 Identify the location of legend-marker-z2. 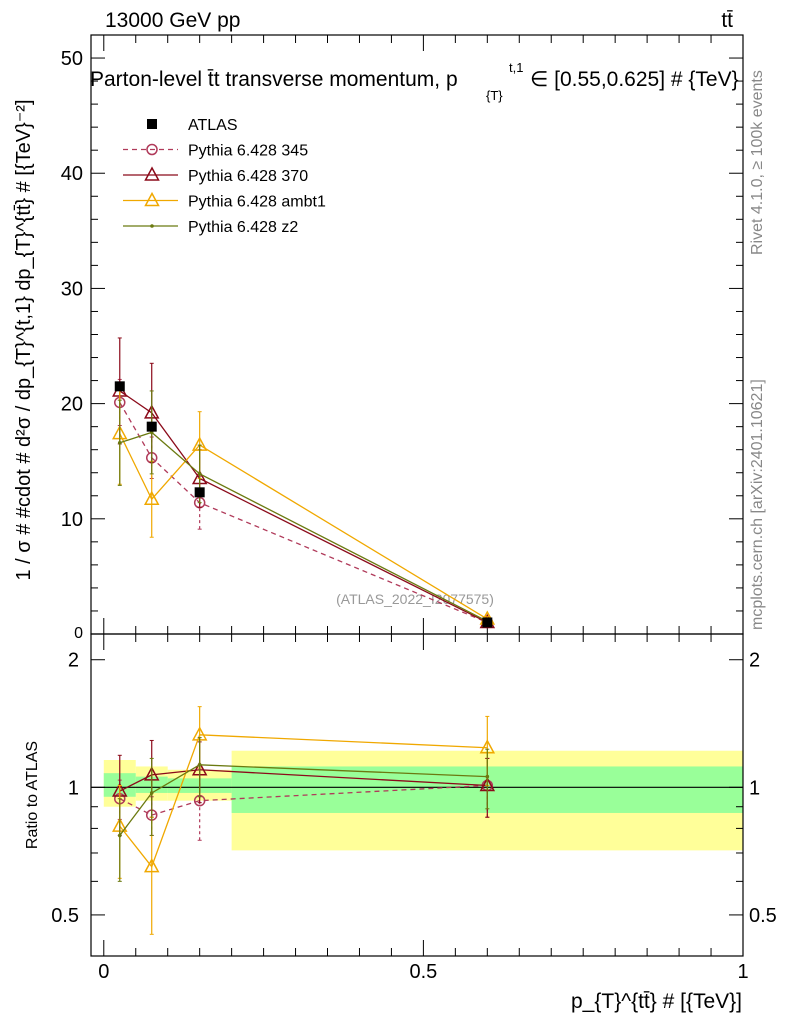
(152, 226).